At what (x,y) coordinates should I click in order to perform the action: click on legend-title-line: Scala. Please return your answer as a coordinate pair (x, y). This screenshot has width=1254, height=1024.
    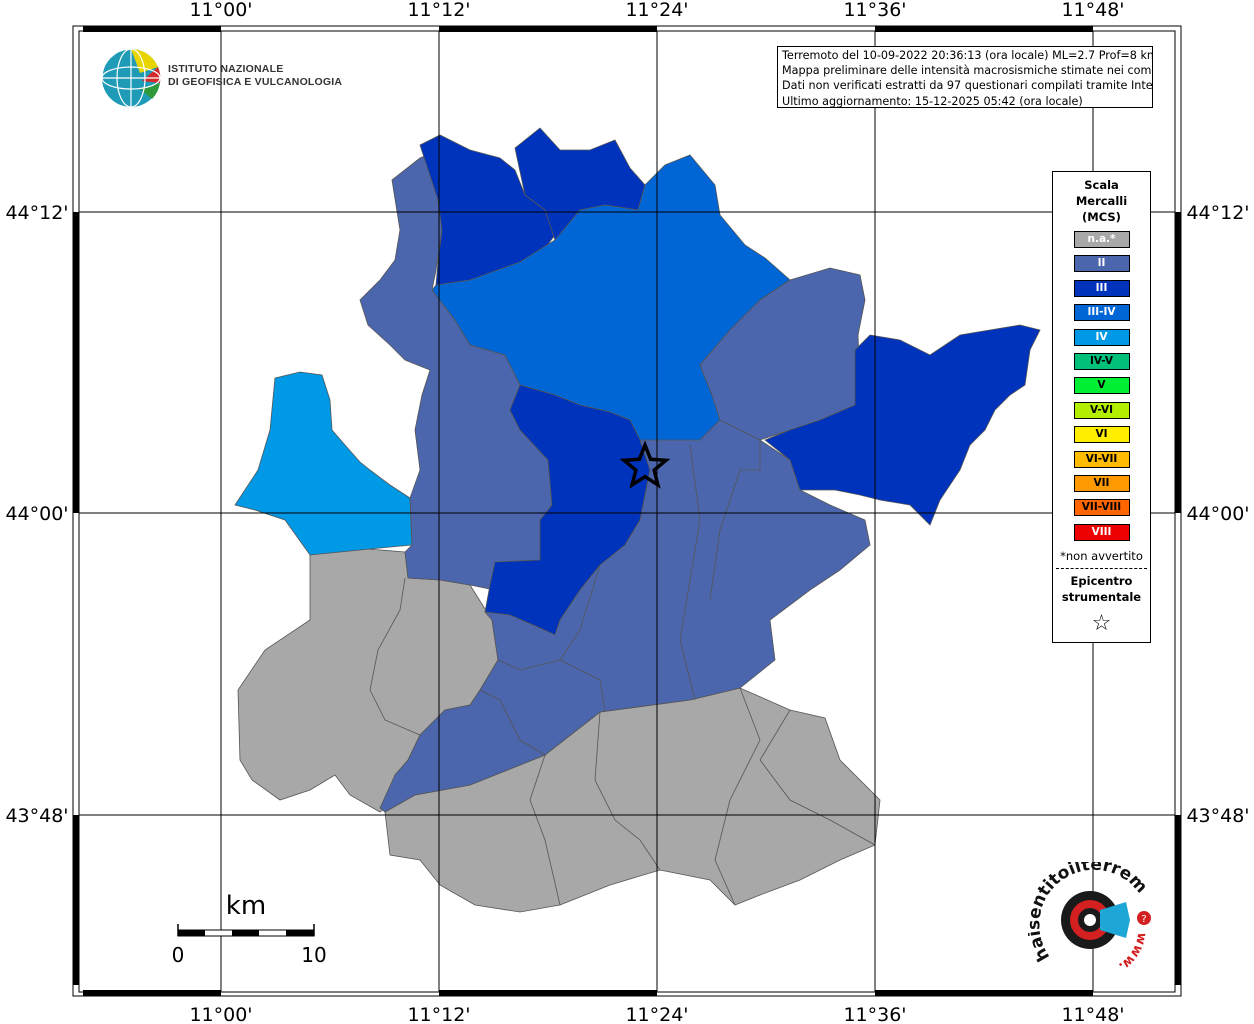
    Looking at the image, I should click on (1101, 185).